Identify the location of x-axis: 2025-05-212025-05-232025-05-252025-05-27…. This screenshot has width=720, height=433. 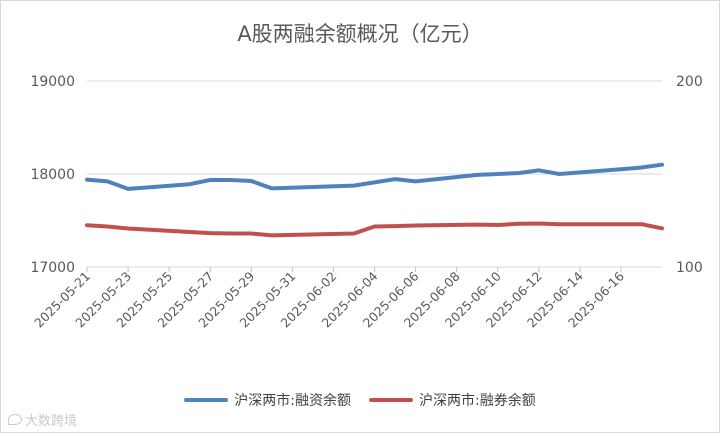
(329, 298).